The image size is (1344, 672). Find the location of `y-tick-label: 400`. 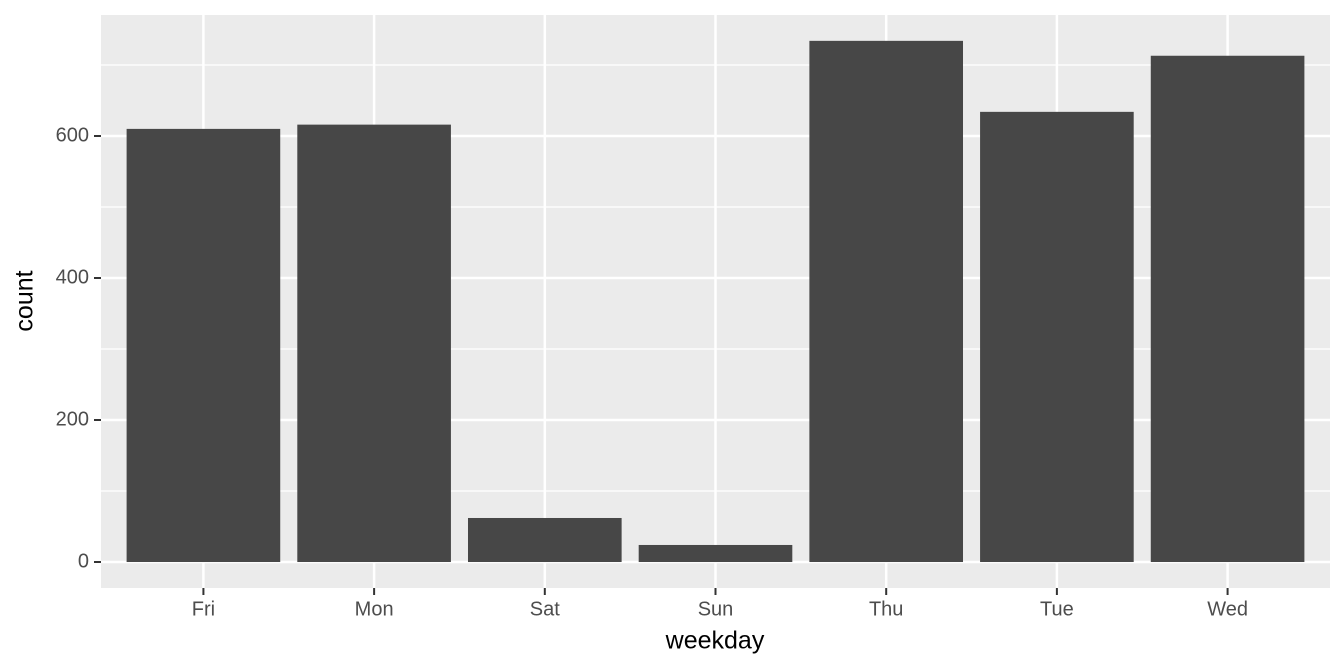

y-tick-label: 400 is located at coordinates (72, 277).